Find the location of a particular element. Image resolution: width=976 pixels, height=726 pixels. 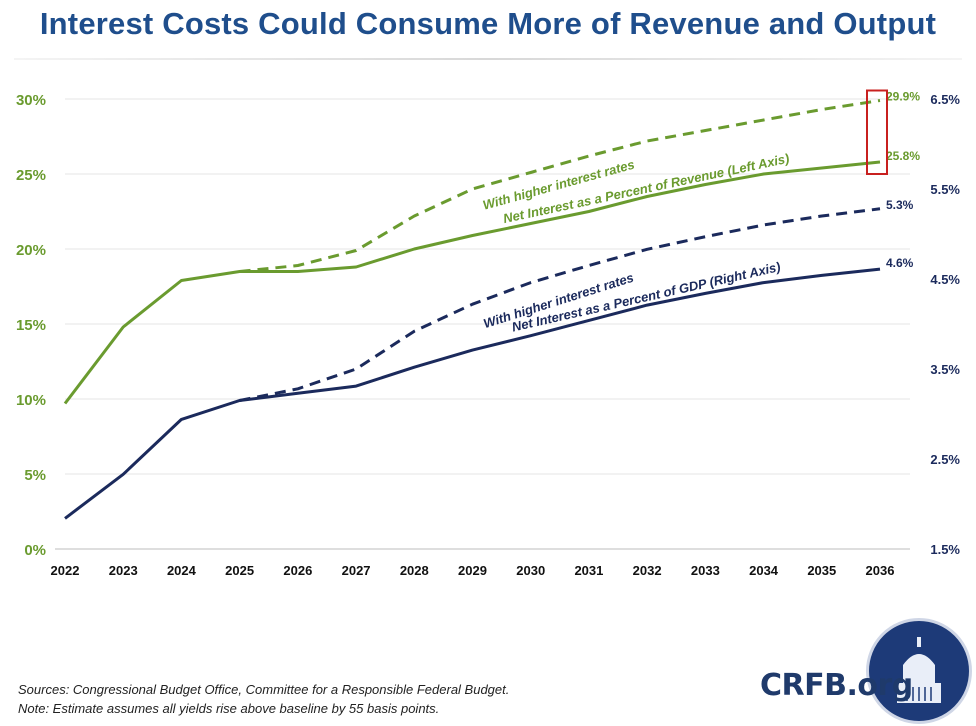

highlight-box is located at coordinates (877, 132).